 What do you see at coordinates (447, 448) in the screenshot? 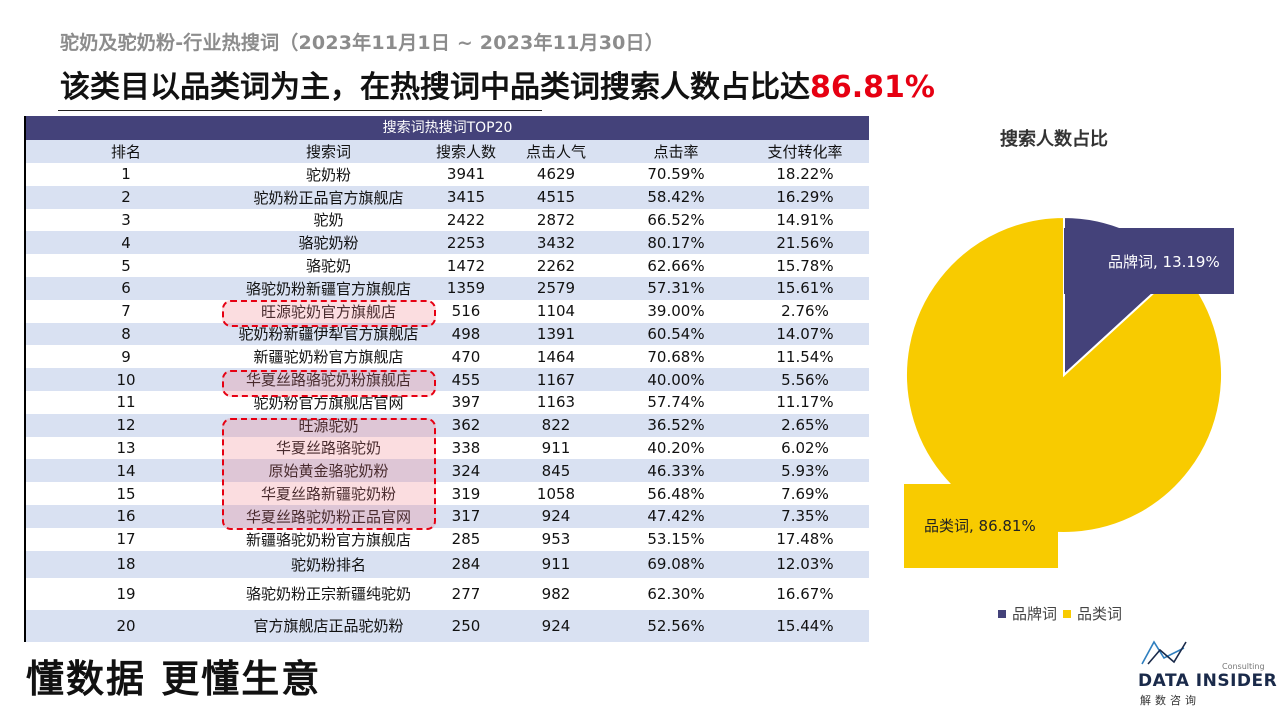
I see `table-row: 13 华夏丝路骆驼奶 338 911 40.20% 6.02%` at bounding box center [447, 448].